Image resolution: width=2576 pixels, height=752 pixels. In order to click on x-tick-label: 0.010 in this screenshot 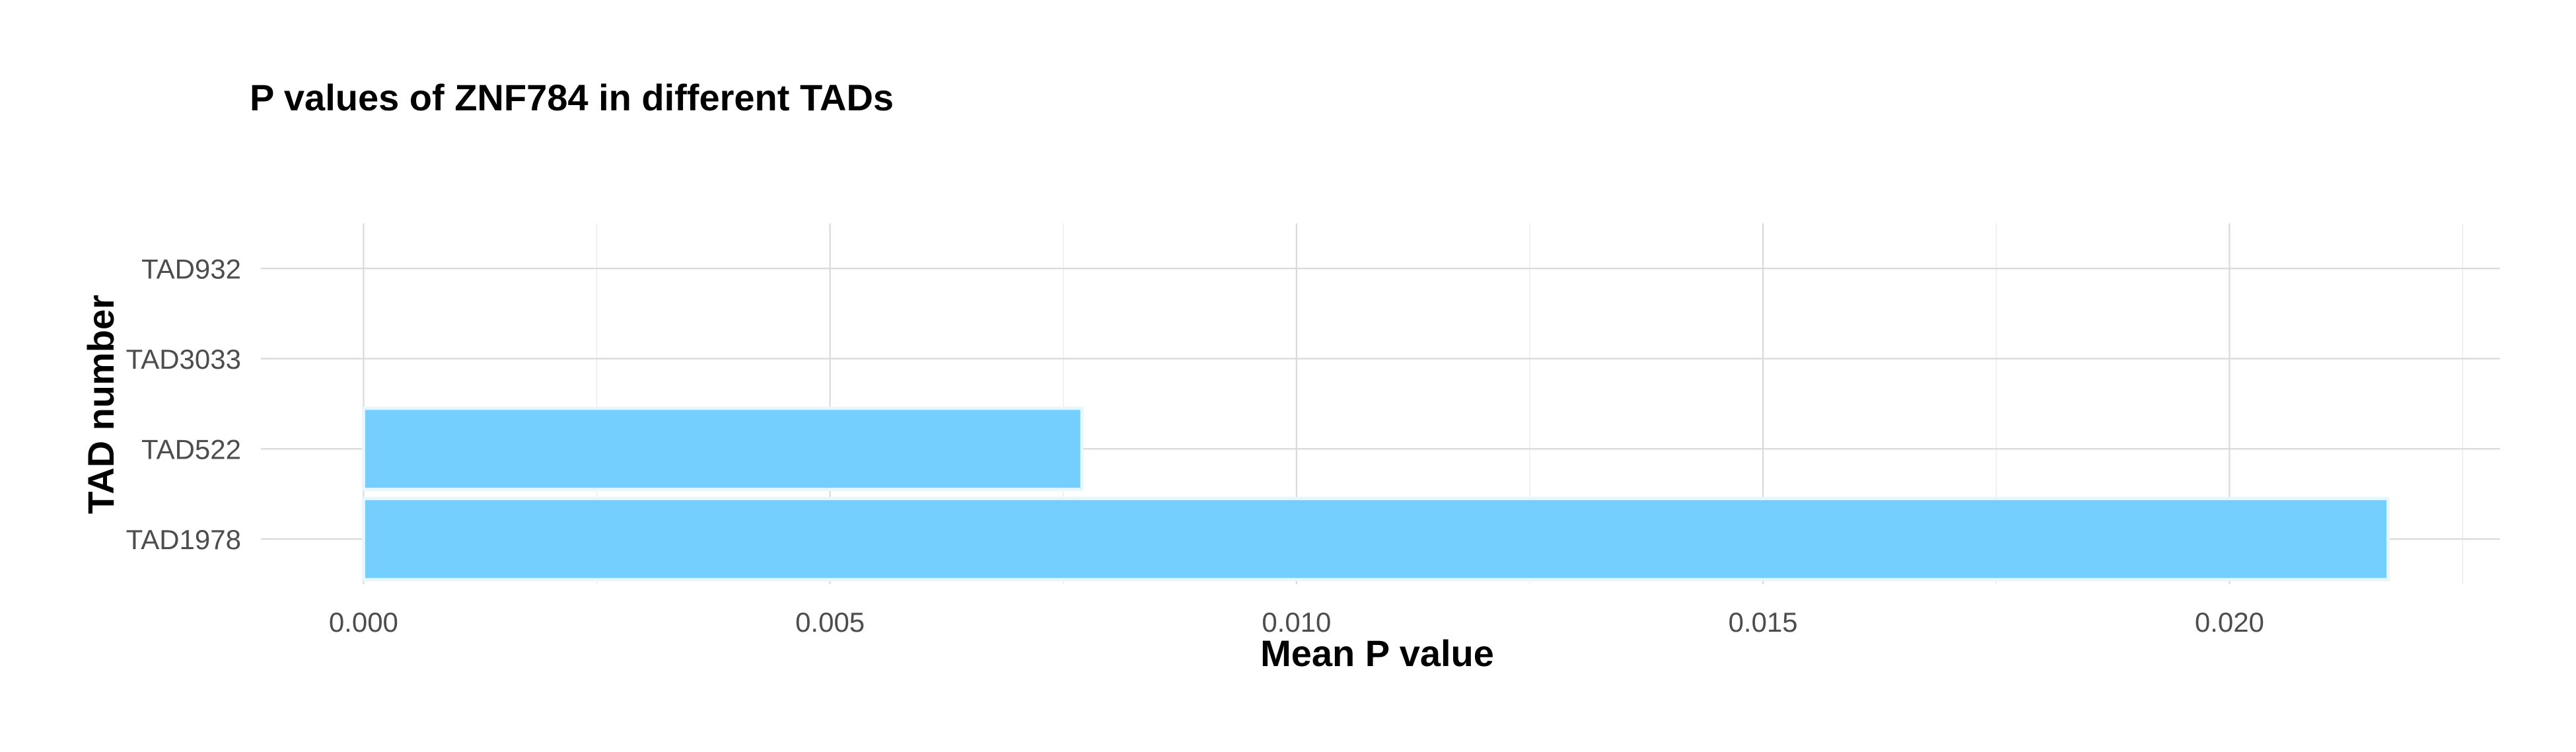, I will do `click(1297, 622)`.